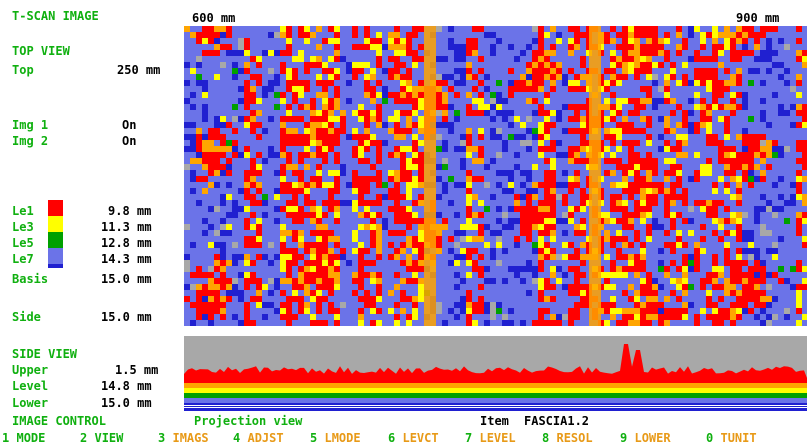  What do you see at coordinates (258, 438) in the screenshot?
I see `menu-item-adjst: 4 ADJST` at bounding box center [258, 438].